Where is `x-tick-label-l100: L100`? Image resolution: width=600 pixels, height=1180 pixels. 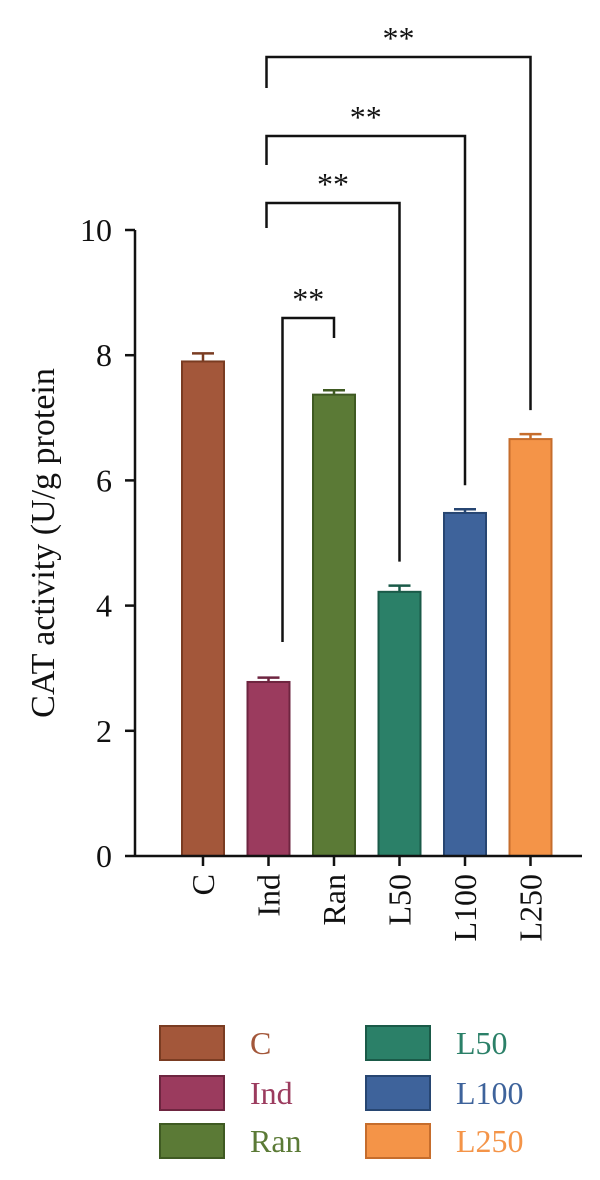
x-tick-label-l100: L100 is located at coordinates (465, 908).